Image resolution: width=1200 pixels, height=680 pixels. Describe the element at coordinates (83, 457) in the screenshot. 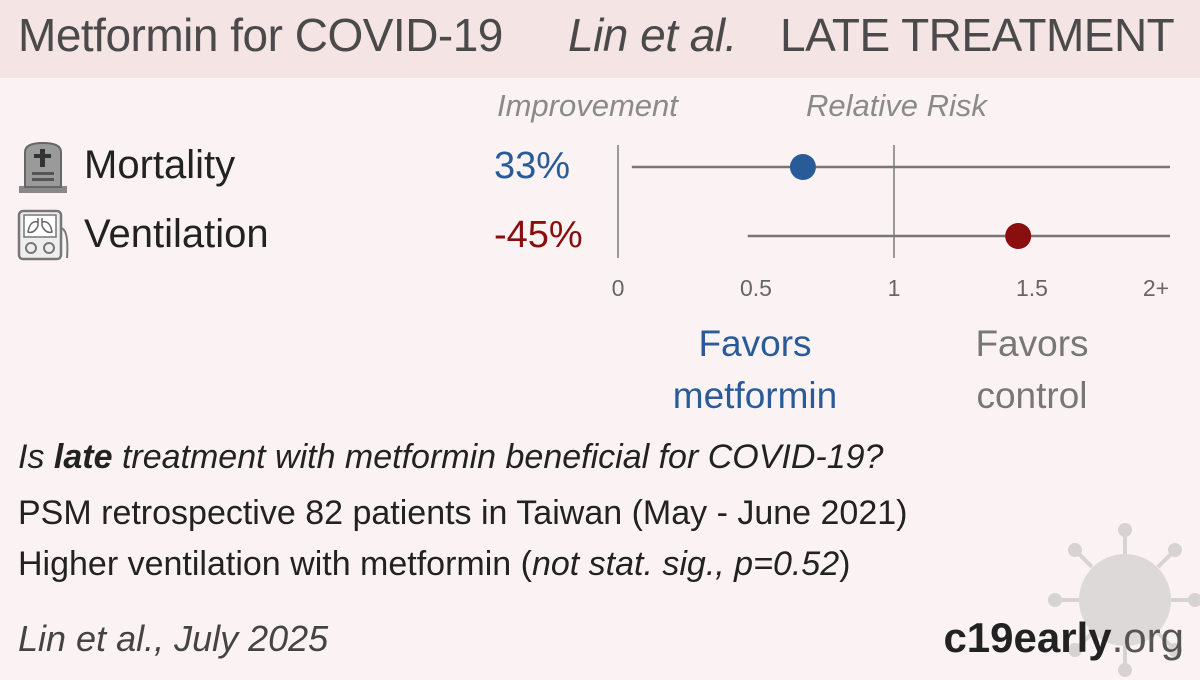

I see `question-bold: late` at that location.